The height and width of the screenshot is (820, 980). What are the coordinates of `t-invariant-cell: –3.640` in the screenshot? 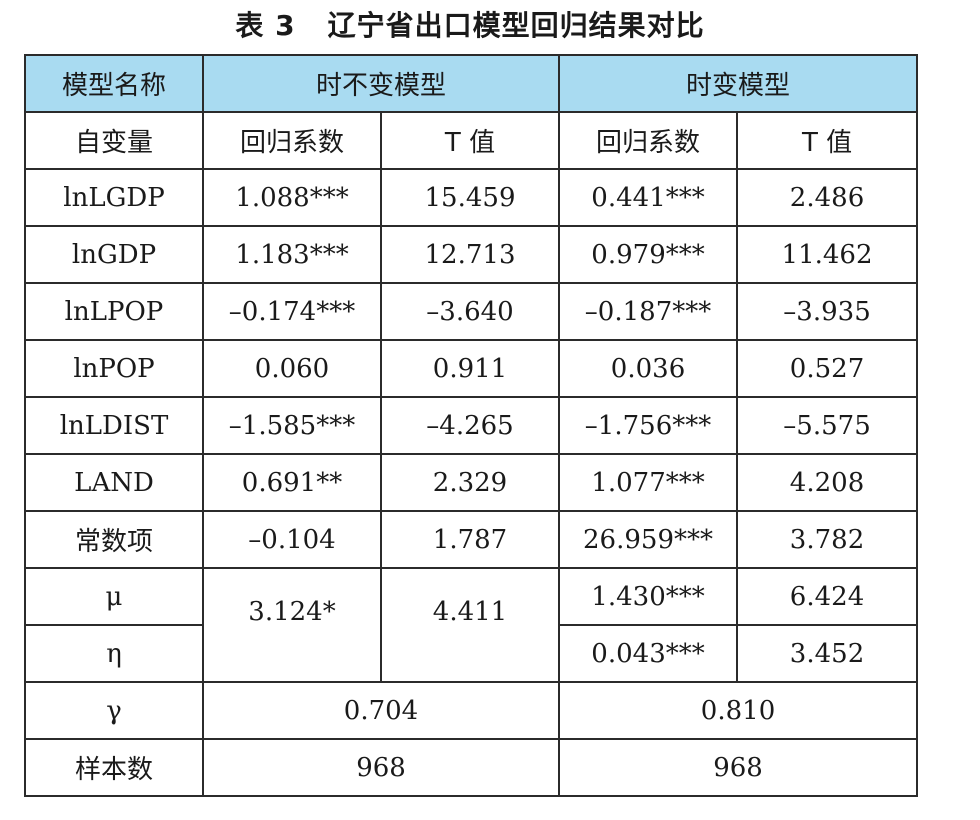 It's located at (470, 311).